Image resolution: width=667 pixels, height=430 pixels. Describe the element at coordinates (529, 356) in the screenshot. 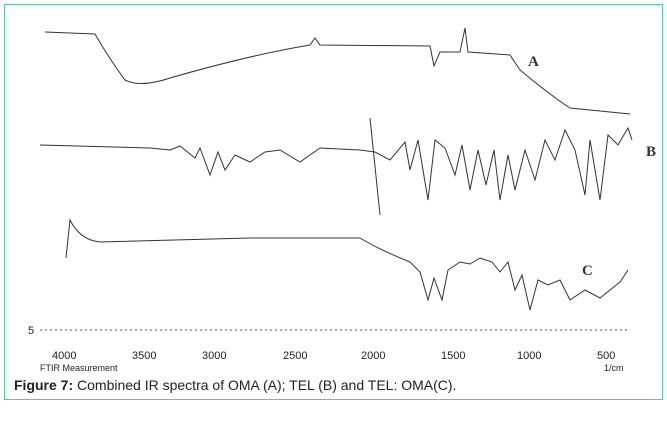

I see `tick-label: 1000` at that location.